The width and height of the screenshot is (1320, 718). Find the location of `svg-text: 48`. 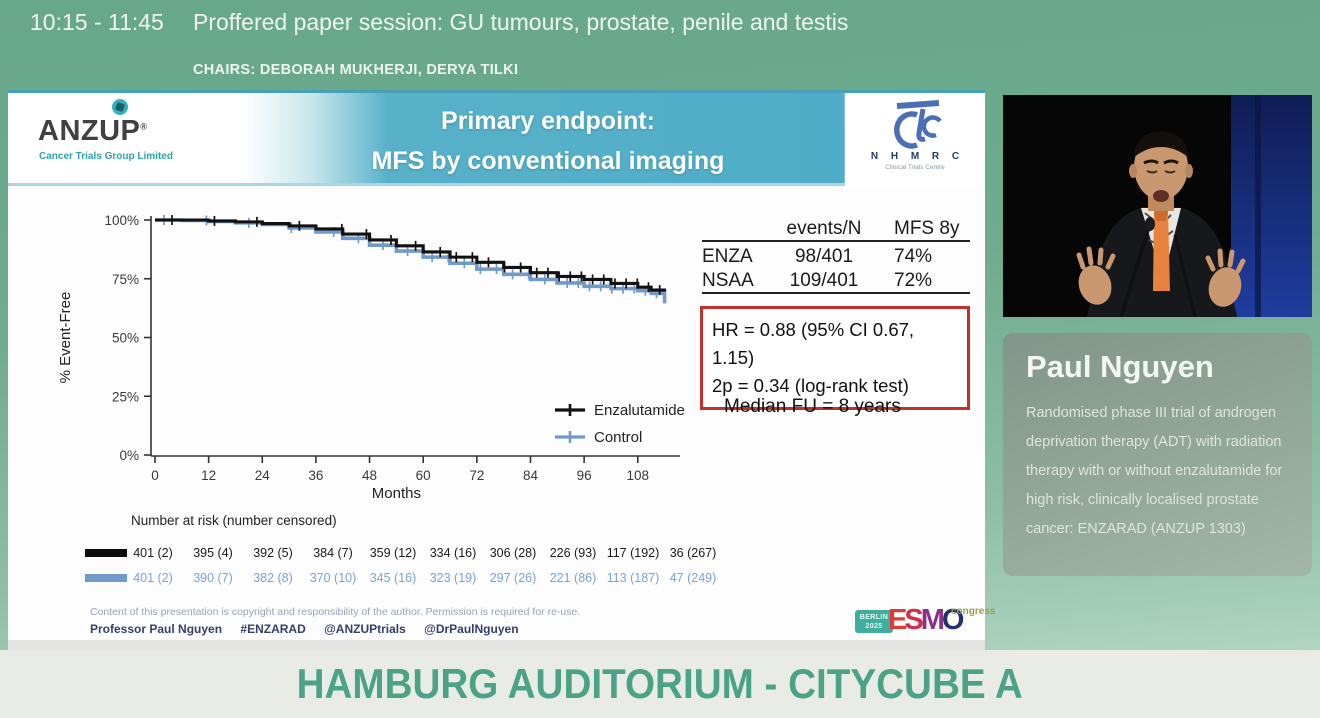

svg-text: 48 is located at coordinates (369, 475).